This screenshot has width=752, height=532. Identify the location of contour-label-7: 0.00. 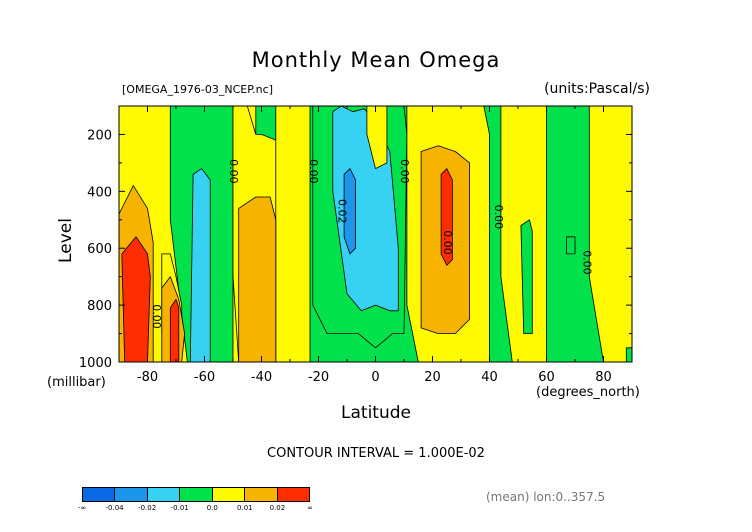
(156, 316).